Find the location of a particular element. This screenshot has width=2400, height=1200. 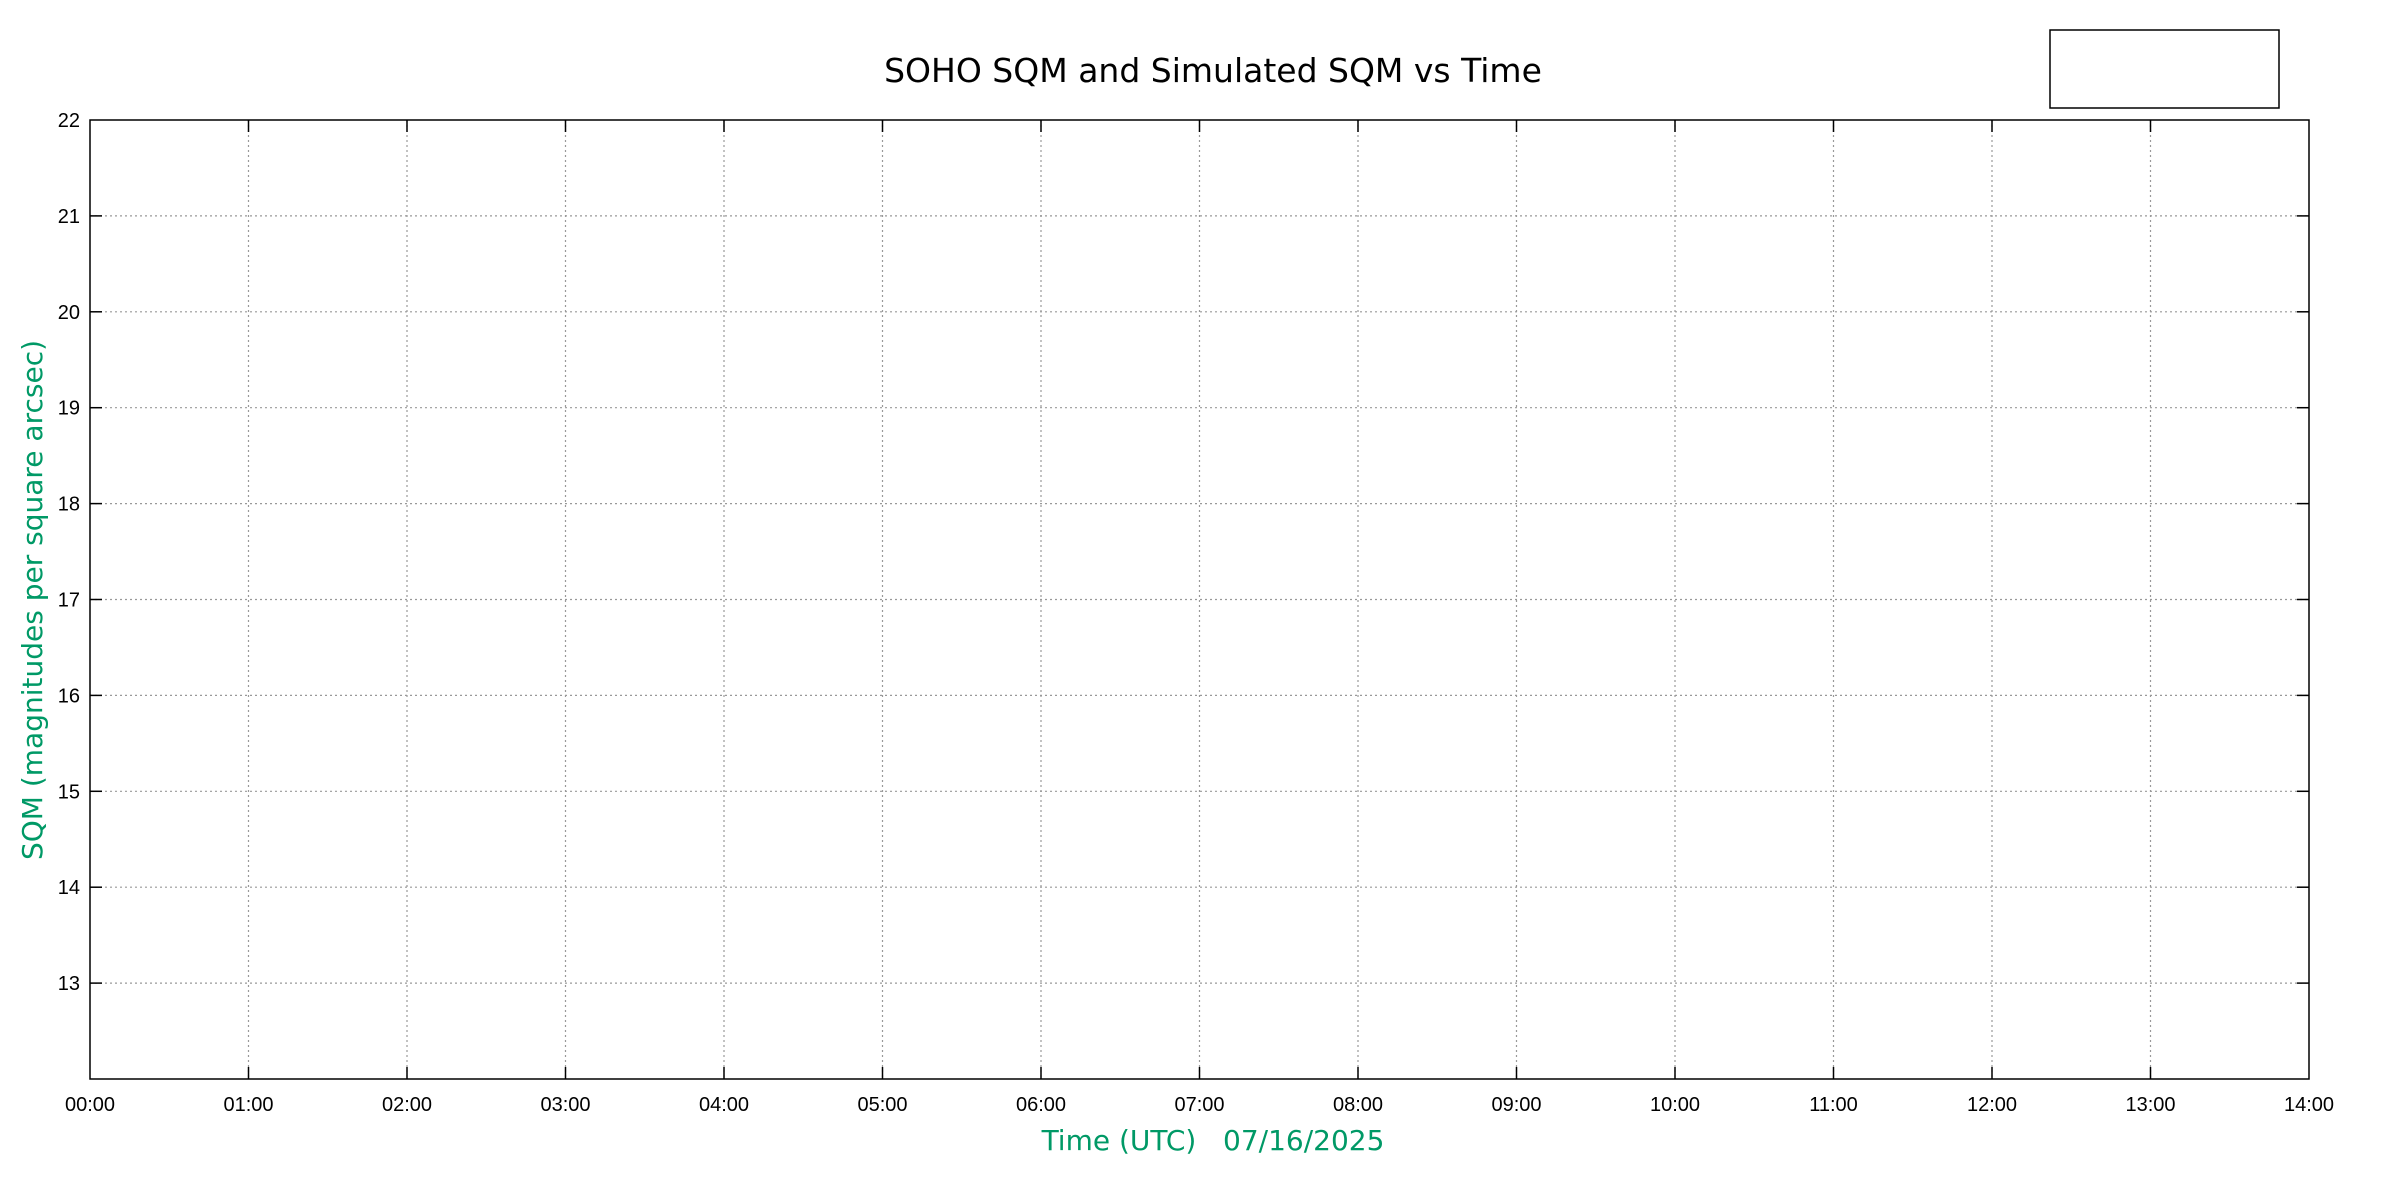

x-tick-label: 06:00 is located at coordinates (1041, 1105).